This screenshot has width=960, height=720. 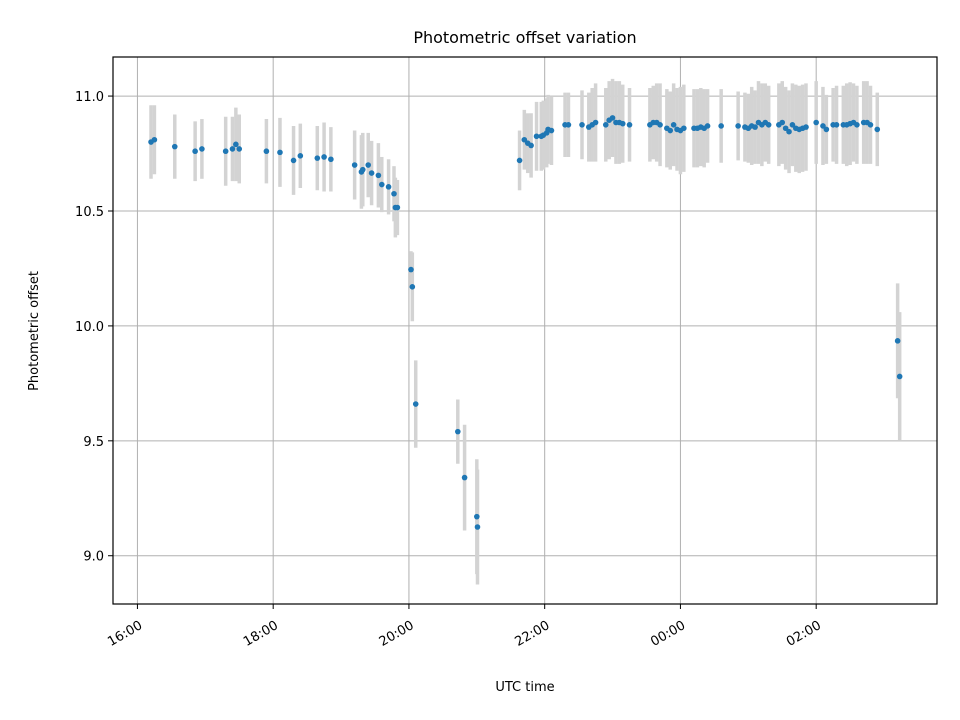 I want to click on y-tick-label: 9.0, so click(x=93, y=557).